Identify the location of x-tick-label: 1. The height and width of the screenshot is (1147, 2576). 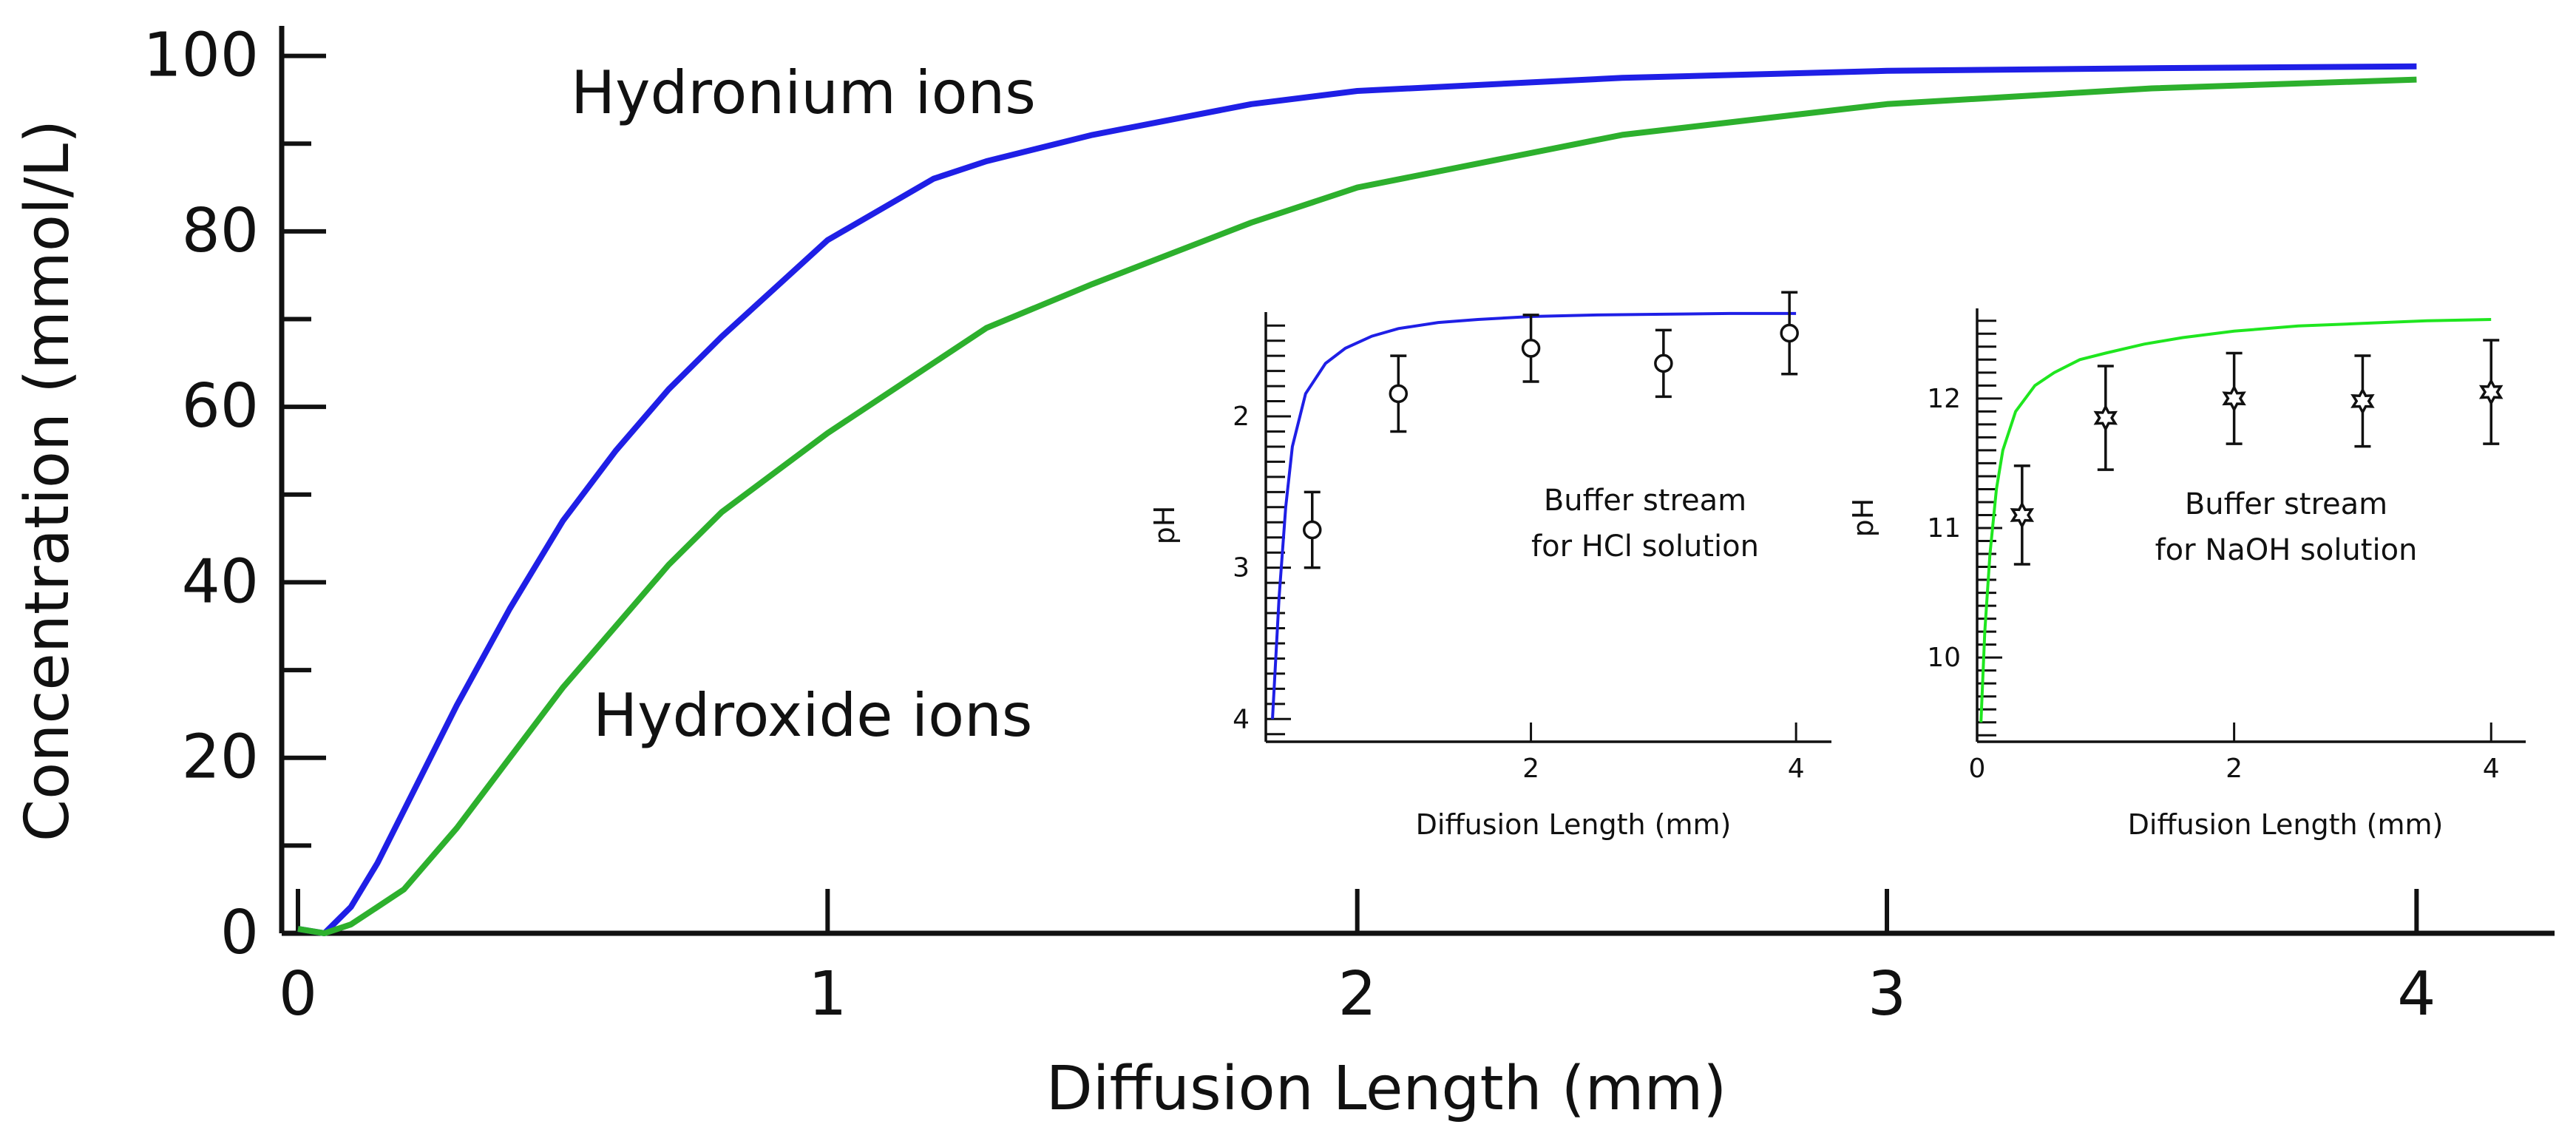
(827, 994).